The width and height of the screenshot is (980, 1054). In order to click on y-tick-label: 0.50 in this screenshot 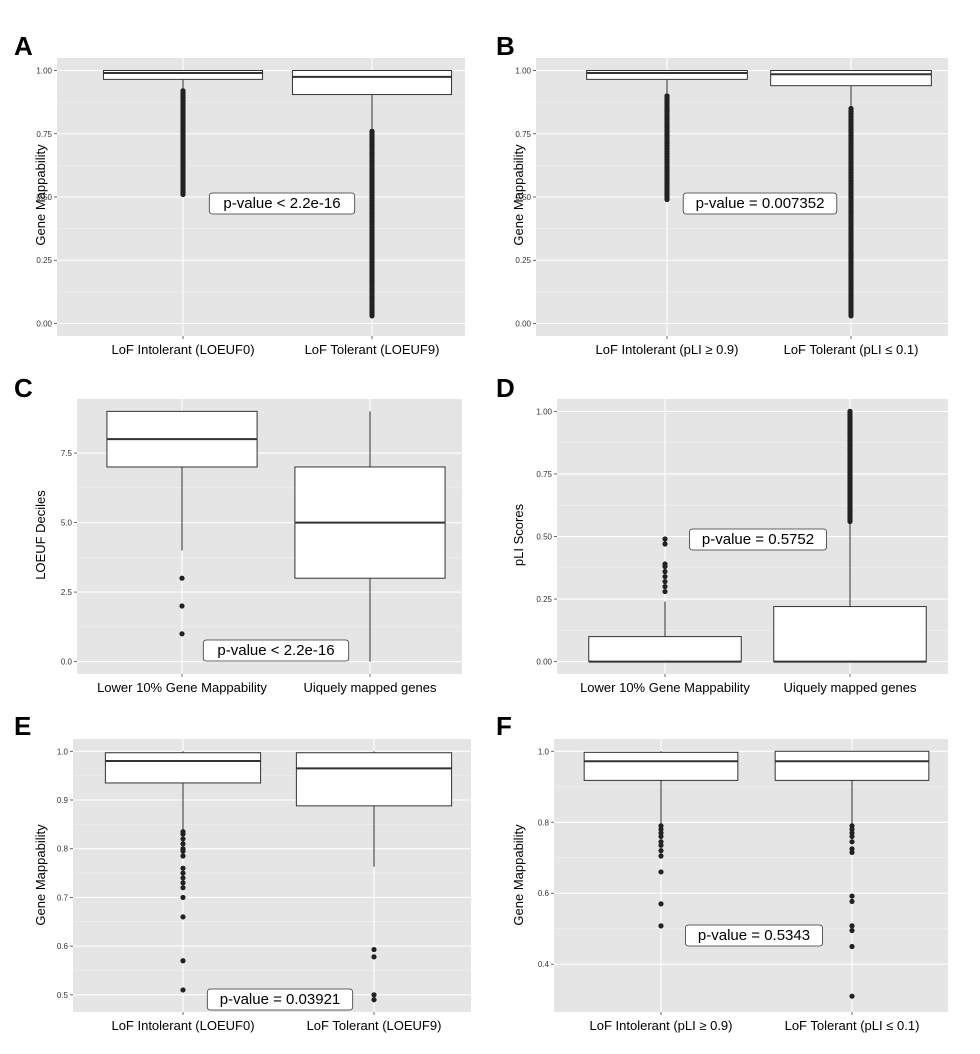, I will do `click(523, 197)`.